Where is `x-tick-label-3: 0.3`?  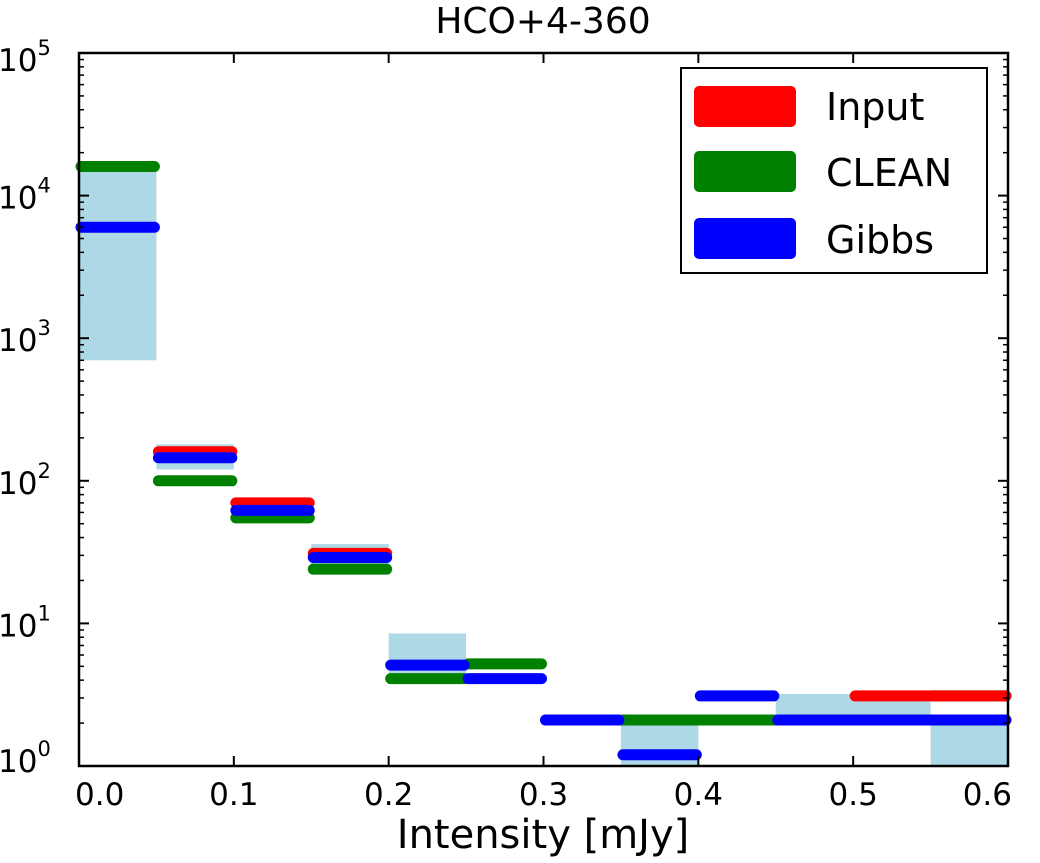 x-tick-label-3: 0.3 is located at coordinates (543, 795).